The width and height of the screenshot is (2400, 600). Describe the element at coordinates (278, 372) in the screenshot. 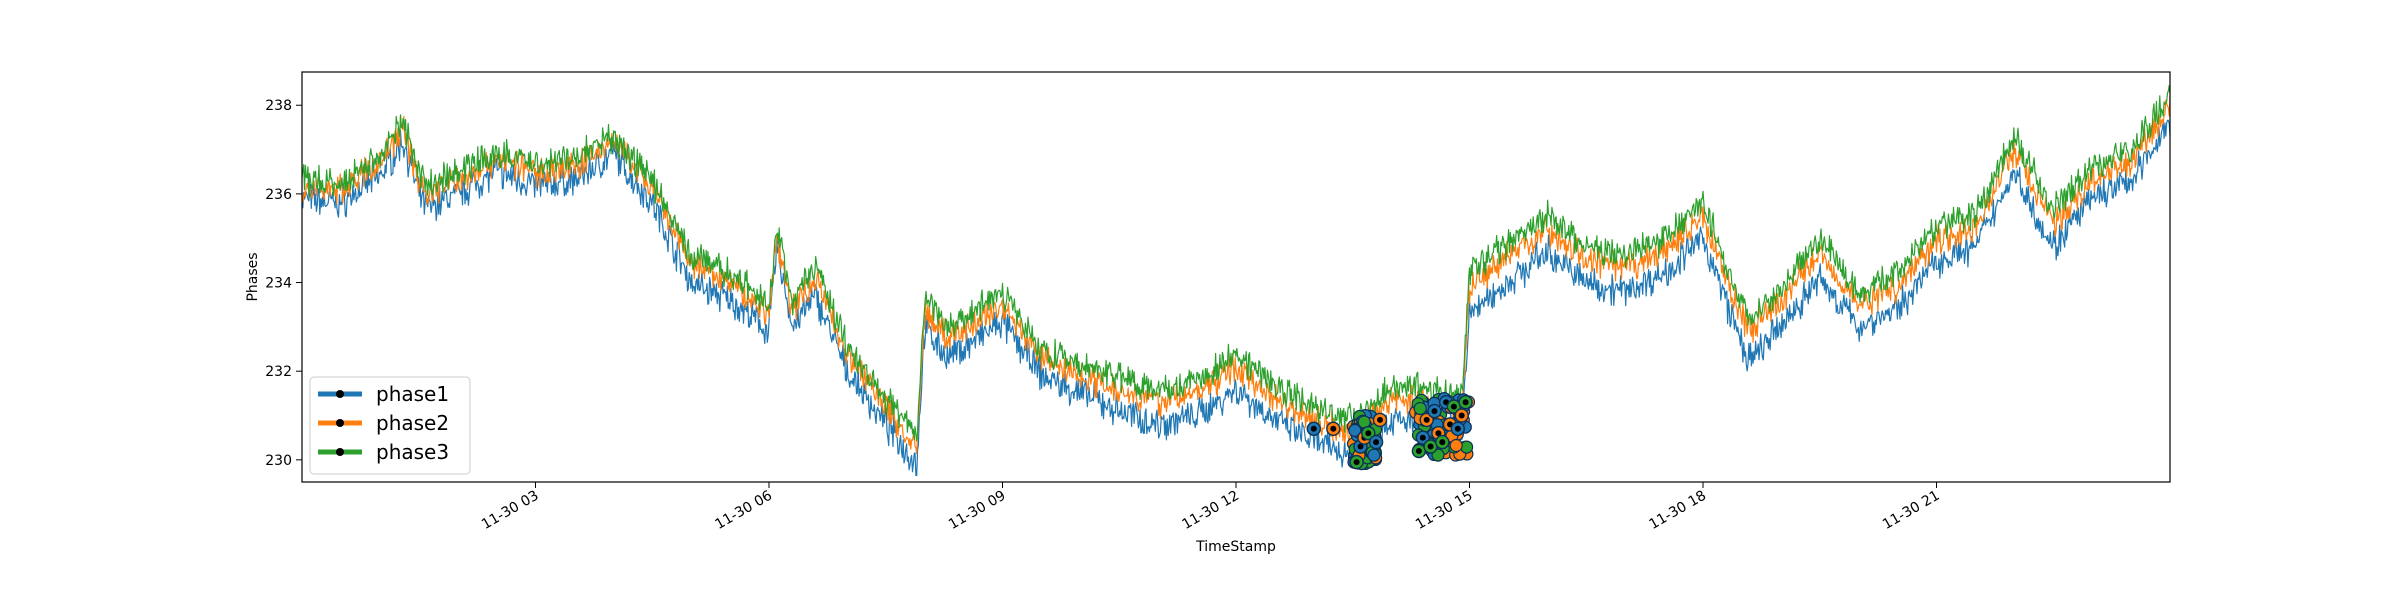

I see `y-tick-label: 232` at that location.